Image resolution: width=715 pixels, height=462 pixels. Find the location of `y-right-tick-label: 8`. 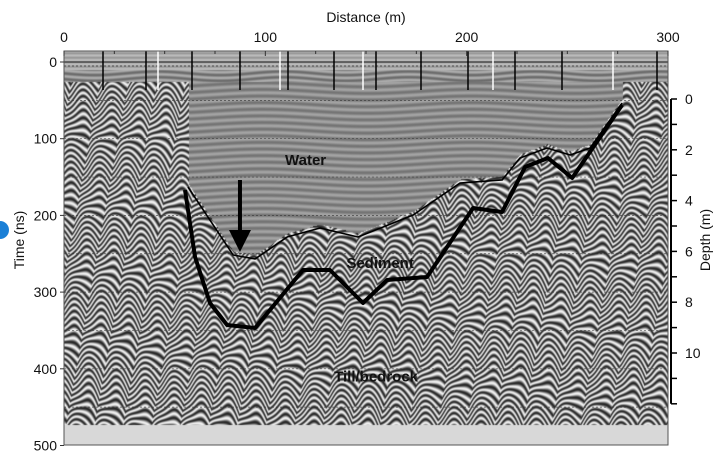

y-right-tick-label: 8 is located at coordinates (689, 302).